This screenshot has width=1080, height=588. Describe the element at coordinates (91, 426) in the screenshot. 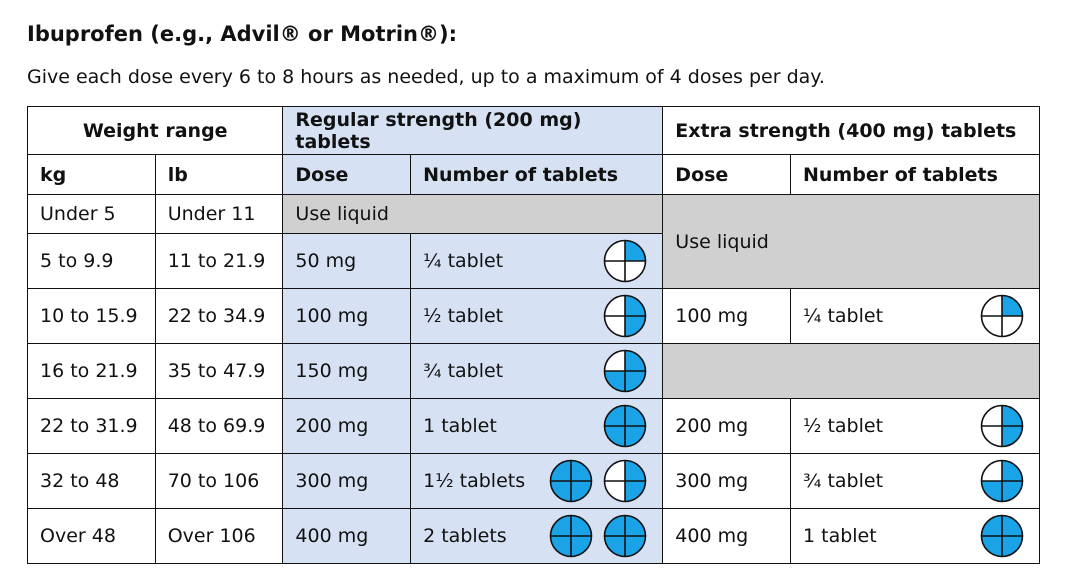

I see `kg-cell: 22 to 31.9` at that location.